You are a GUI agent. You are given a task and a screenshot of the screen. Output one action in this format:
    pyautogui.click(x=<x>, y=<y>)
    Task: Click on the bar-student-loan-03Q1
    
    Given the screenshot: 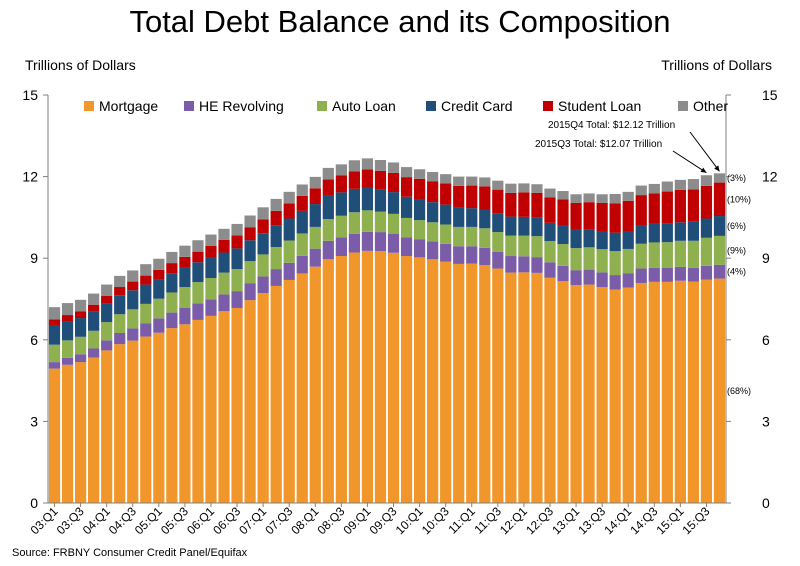 What is the action you would take?
    pyautogui.click(x=54, y=322)
    